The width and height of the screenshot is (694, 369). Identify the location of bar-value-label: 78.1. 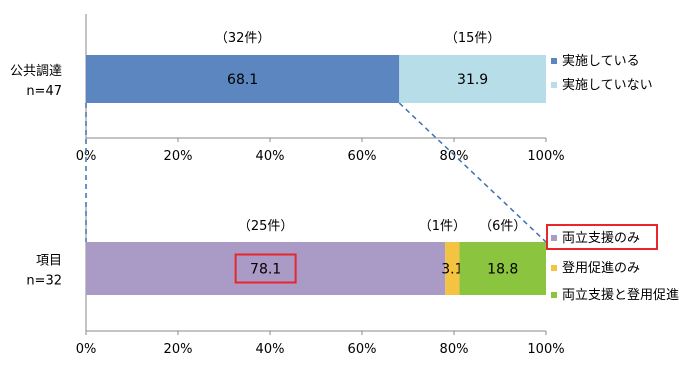
(265, 270).